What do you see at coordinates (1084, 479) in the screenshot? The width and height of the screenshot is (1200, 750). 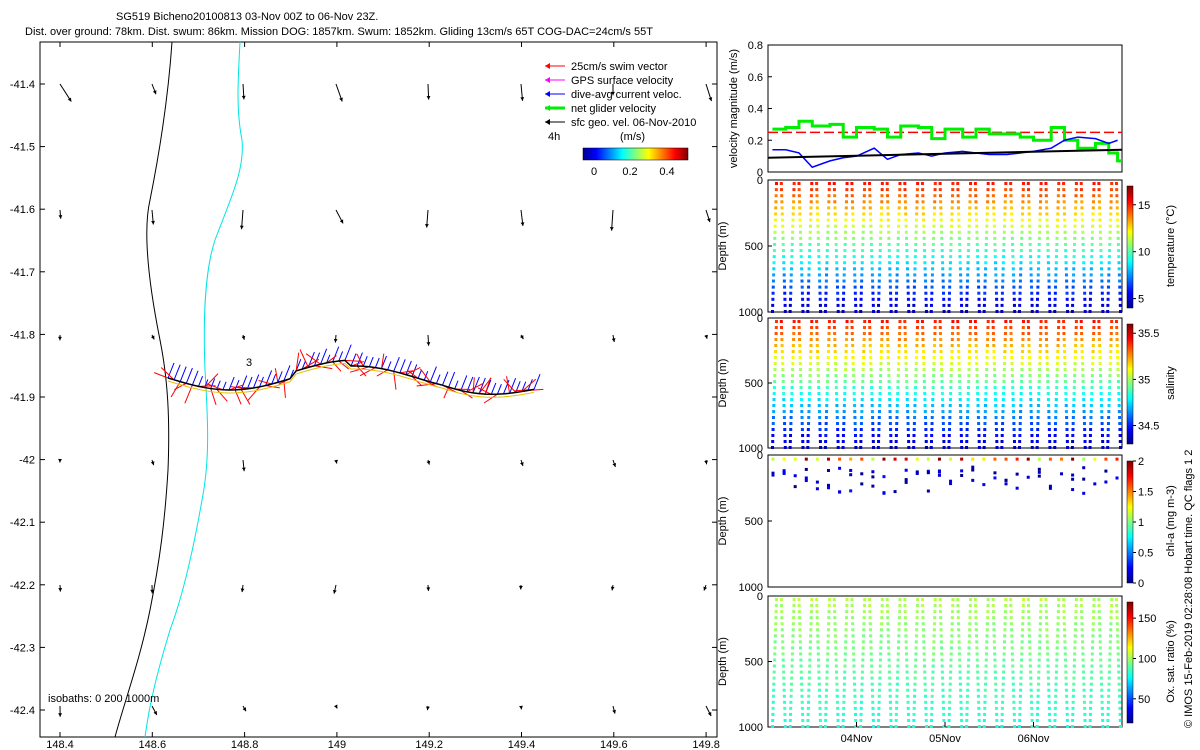 I see `chl-sample` at bounding box center [1084, 479].